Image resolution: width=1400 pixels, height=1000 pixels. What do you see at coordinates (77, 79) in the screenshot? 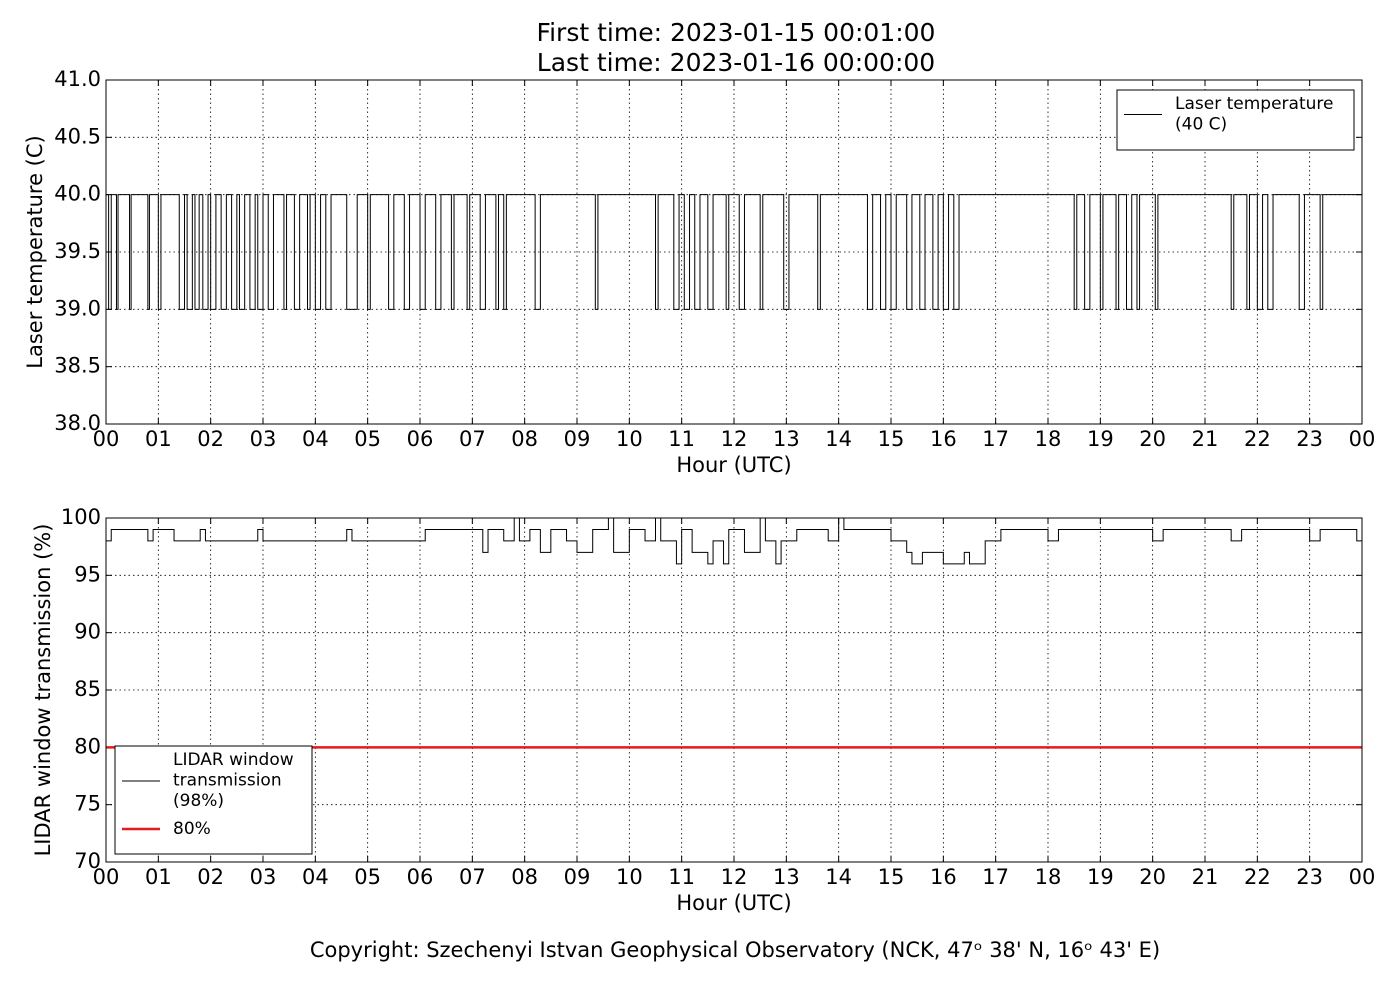
I see `y-tick-label: 41.0` at bounding box center [77, 79].